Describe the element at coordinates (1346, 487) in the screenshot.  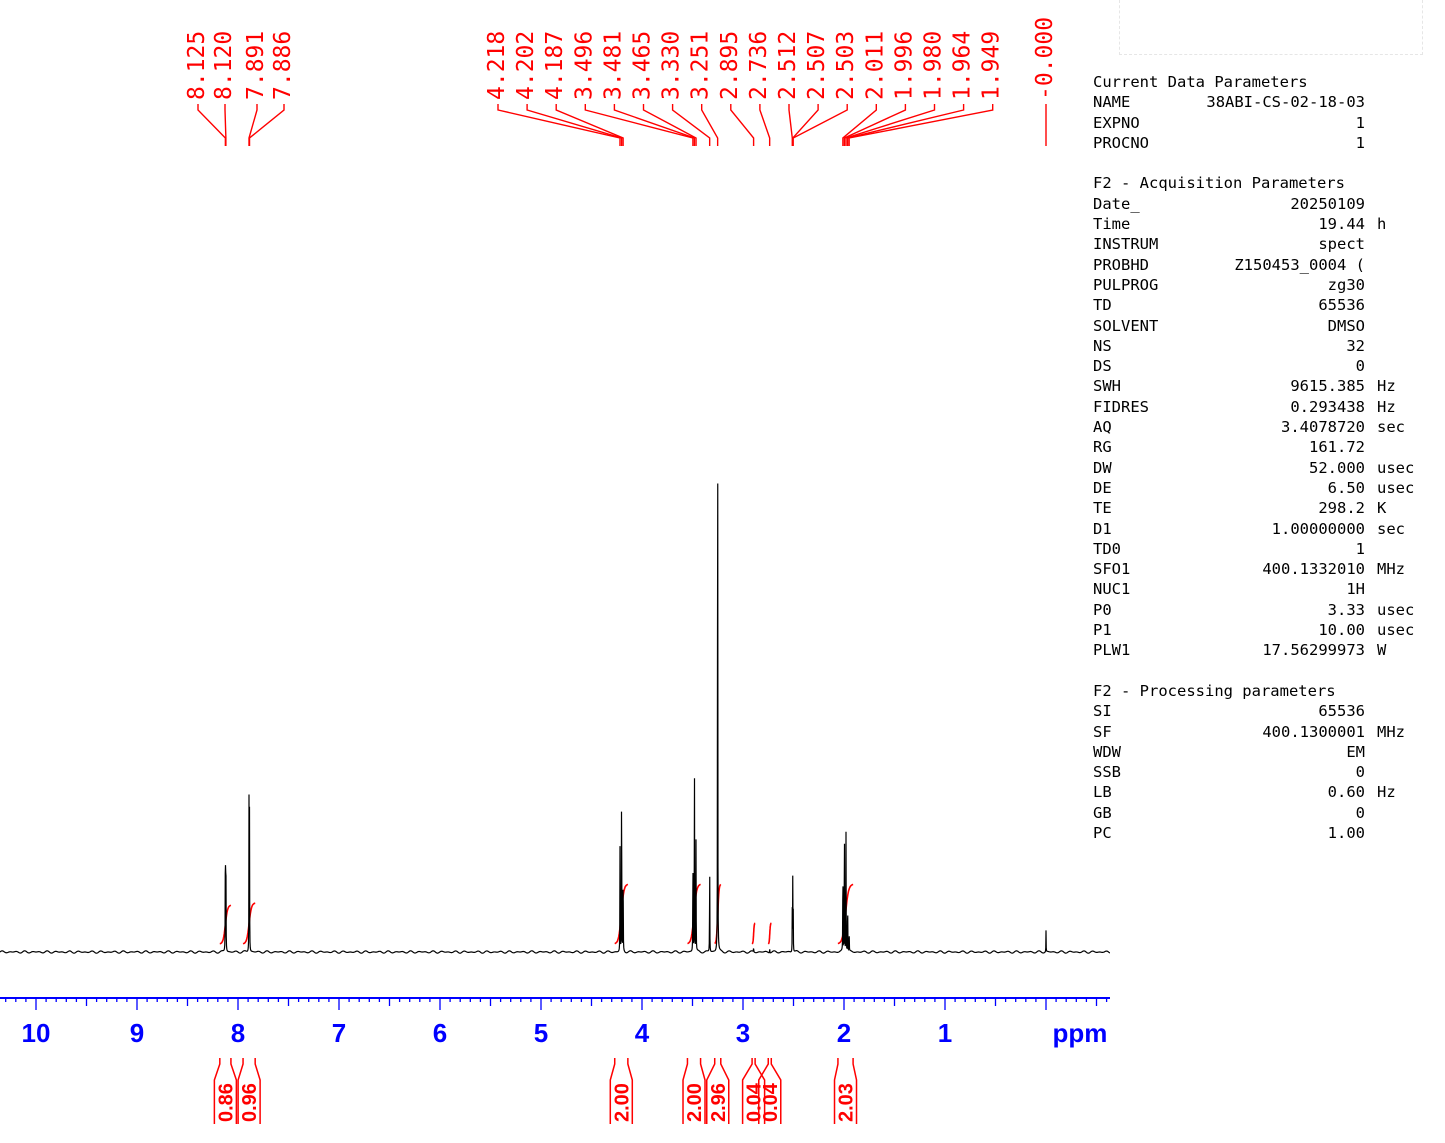
I see `param-value: 6.50` at that location.